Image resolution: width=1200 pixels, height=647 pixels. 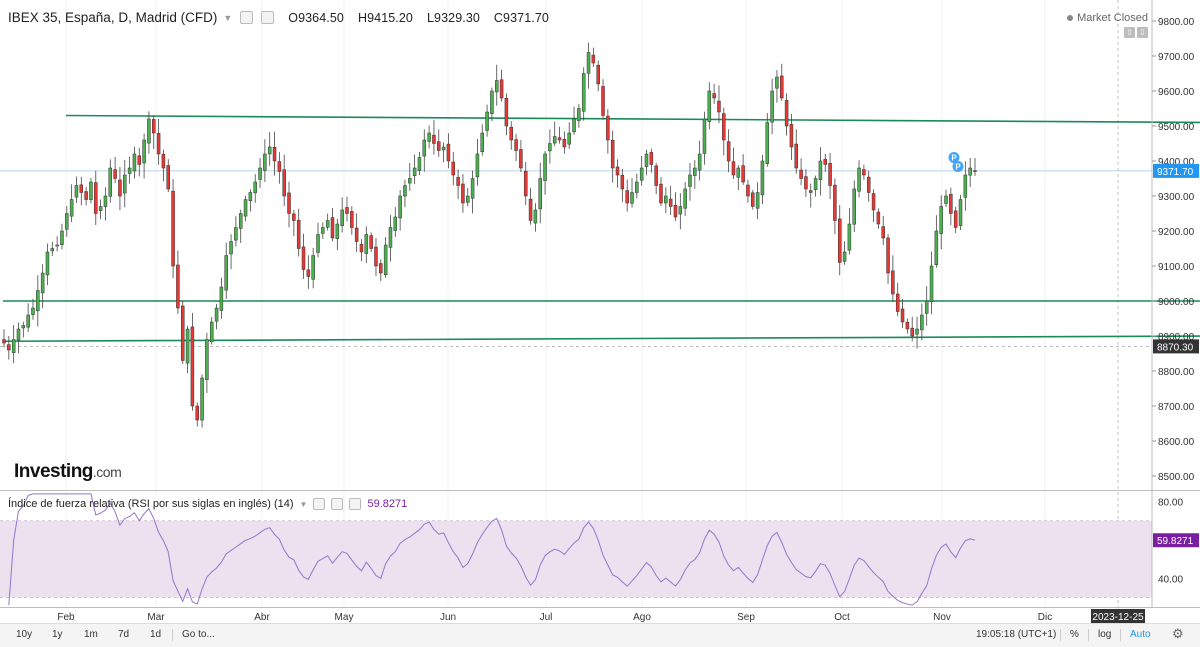 I want to click on rsi-line, so click(x=492, y=549).